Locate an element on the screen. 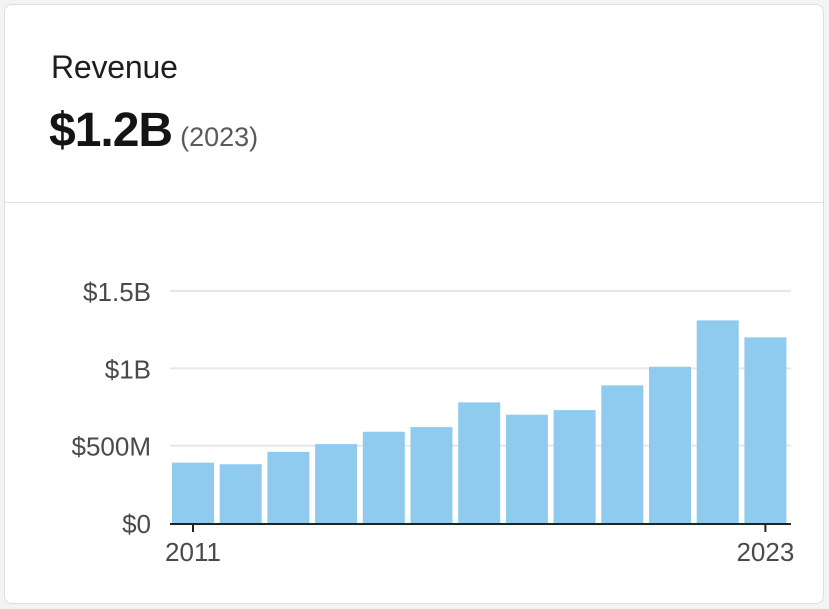 This screenshot has height=609, width=829. y-tick-label: $500M is located at coordinates (112, 447).